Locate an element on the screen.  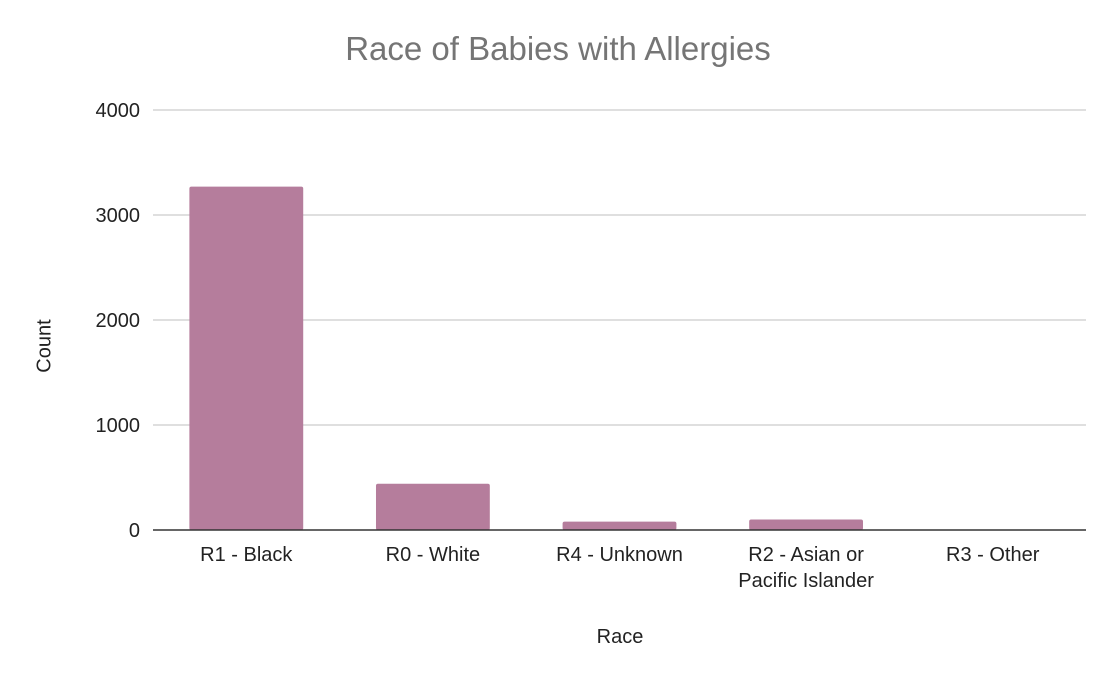
x-tick-label: R4 - Unknown is located at coordinates (619, 555).